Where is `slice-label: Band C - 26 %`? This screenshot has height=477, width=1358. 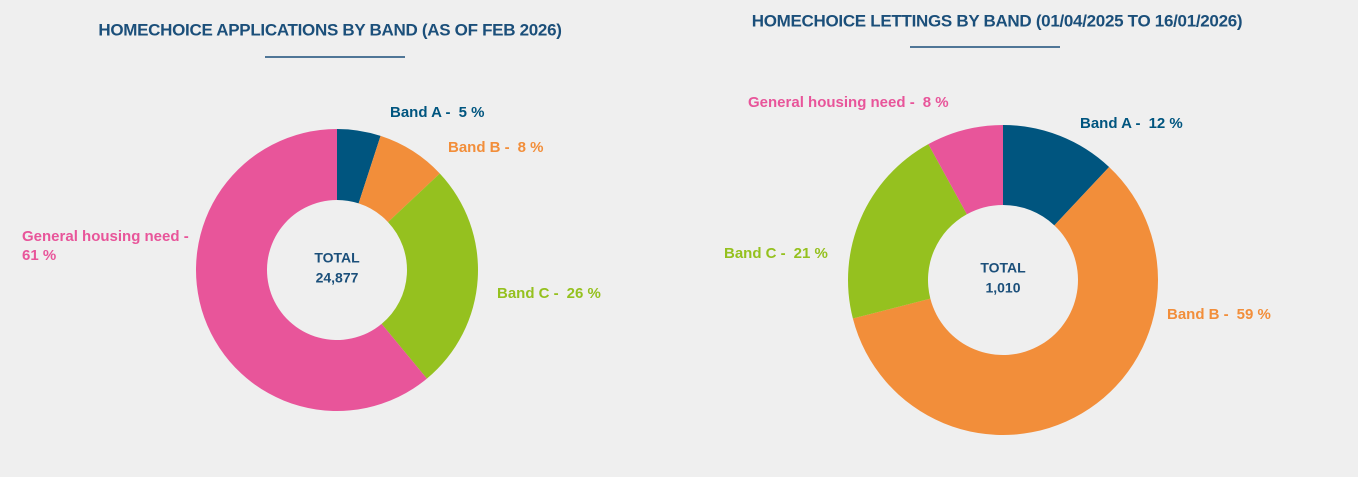
slice-label: Band C - 26 % is located at coordinates (549, 293).